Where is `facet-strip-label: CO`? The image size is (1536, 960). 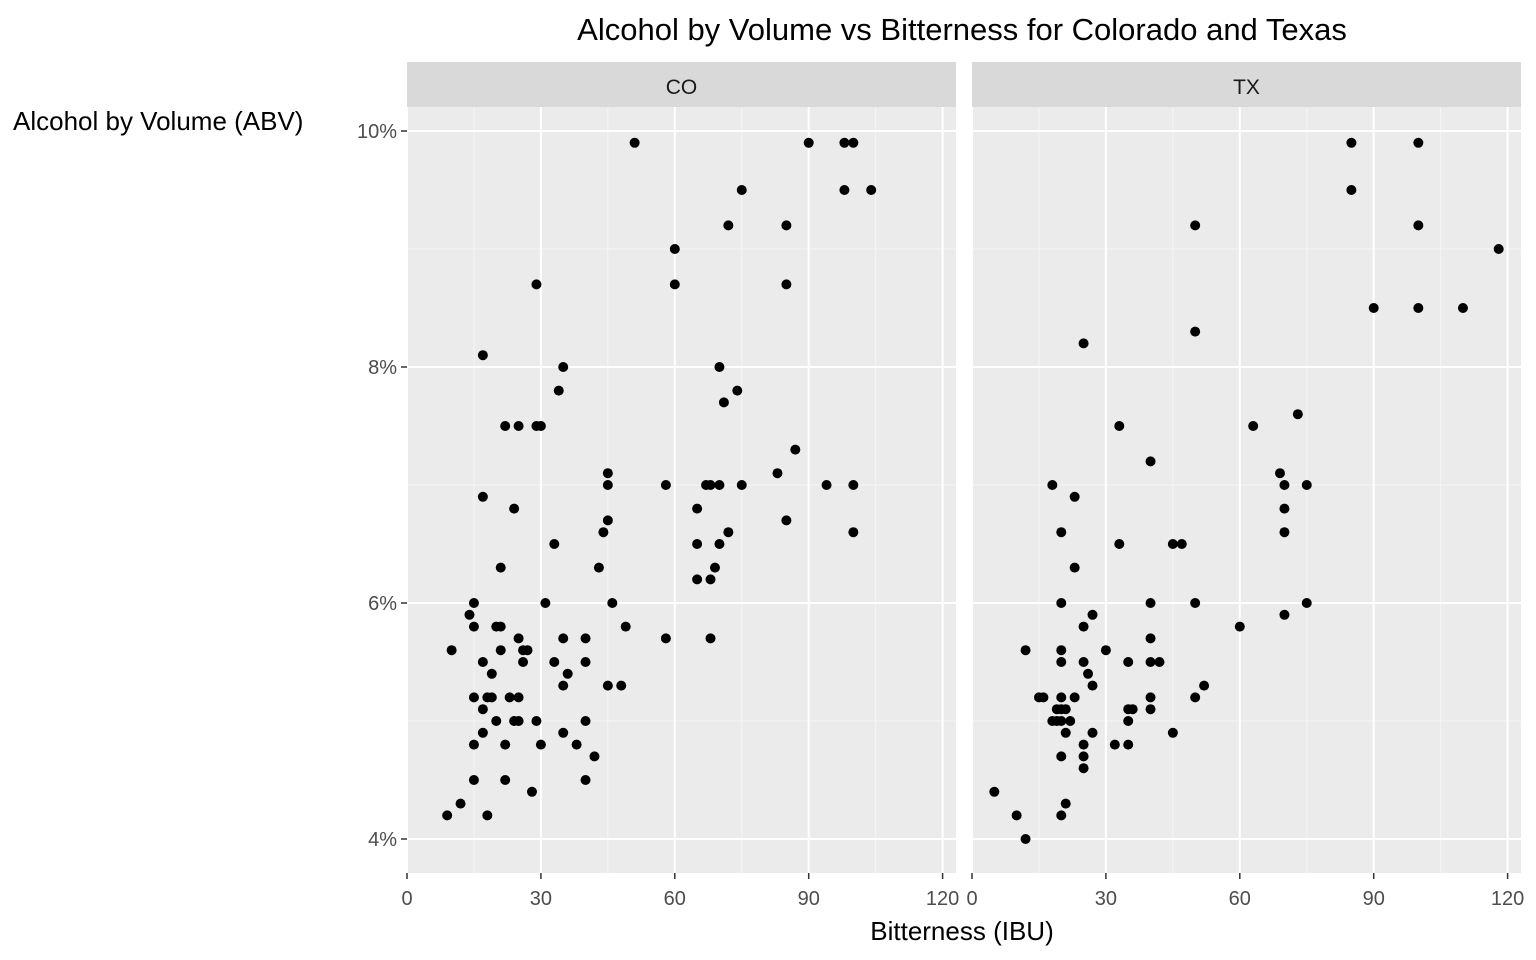 facet-strip-label: CO is located at coordinates (682, 87).